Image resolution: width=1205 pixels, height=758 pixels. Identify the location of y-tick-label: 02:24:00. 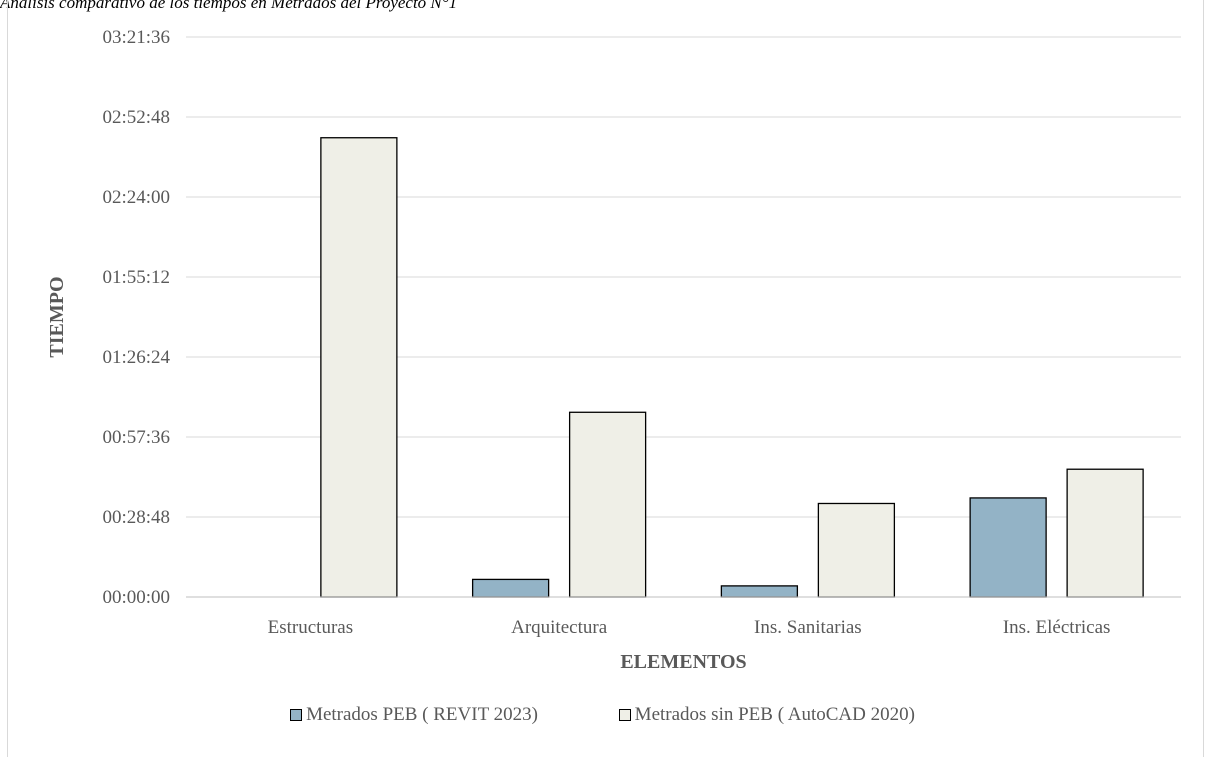
(136, 197).